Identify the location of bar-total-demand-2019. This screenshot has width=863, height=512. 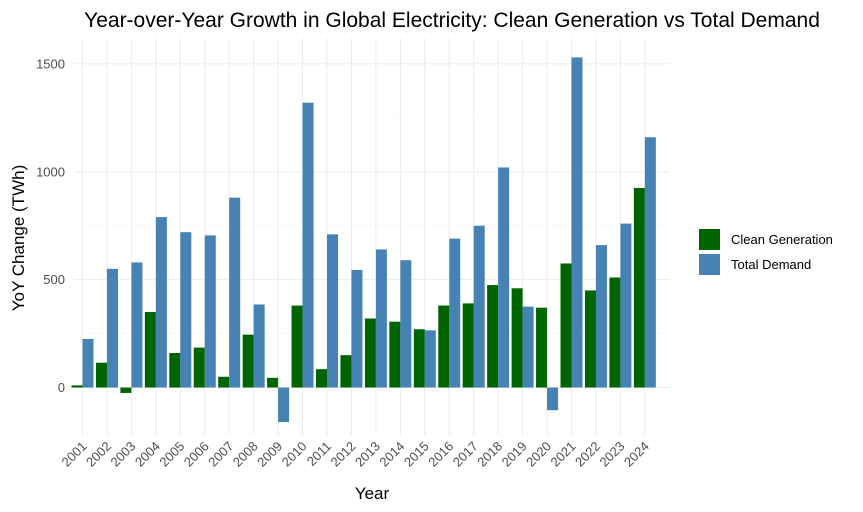
(528, 347).